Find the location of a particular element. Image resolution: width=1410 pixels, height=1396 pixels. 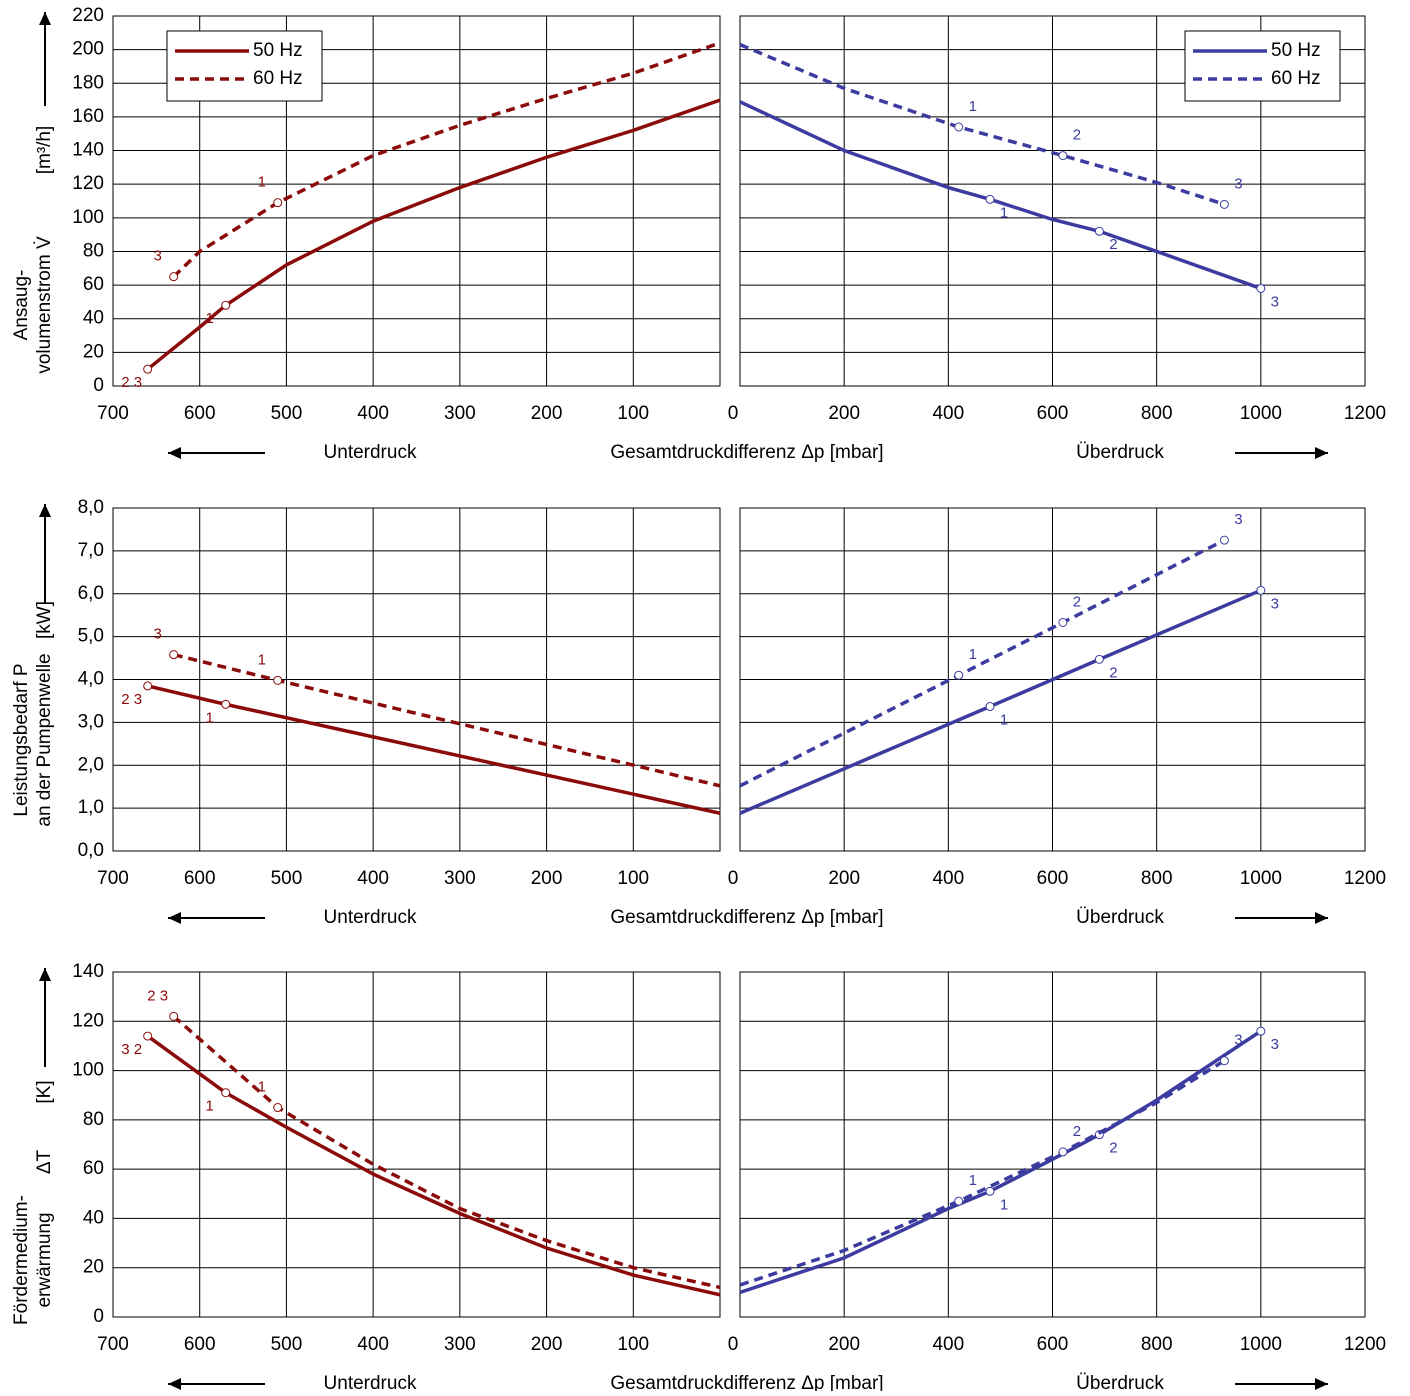

y-tick-label: 160 is located at coordinates (88, 116).